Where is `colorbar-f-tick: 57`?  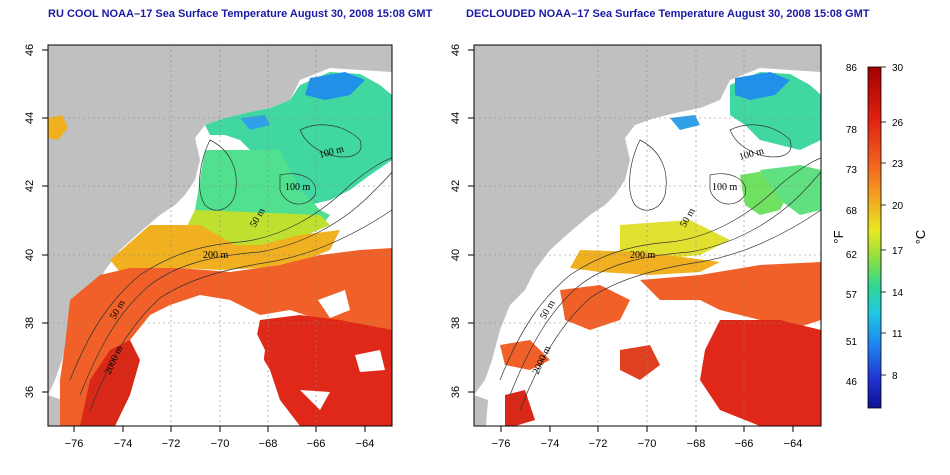
colorbar-f-tick: 57 is located at coordinates (852, 295).